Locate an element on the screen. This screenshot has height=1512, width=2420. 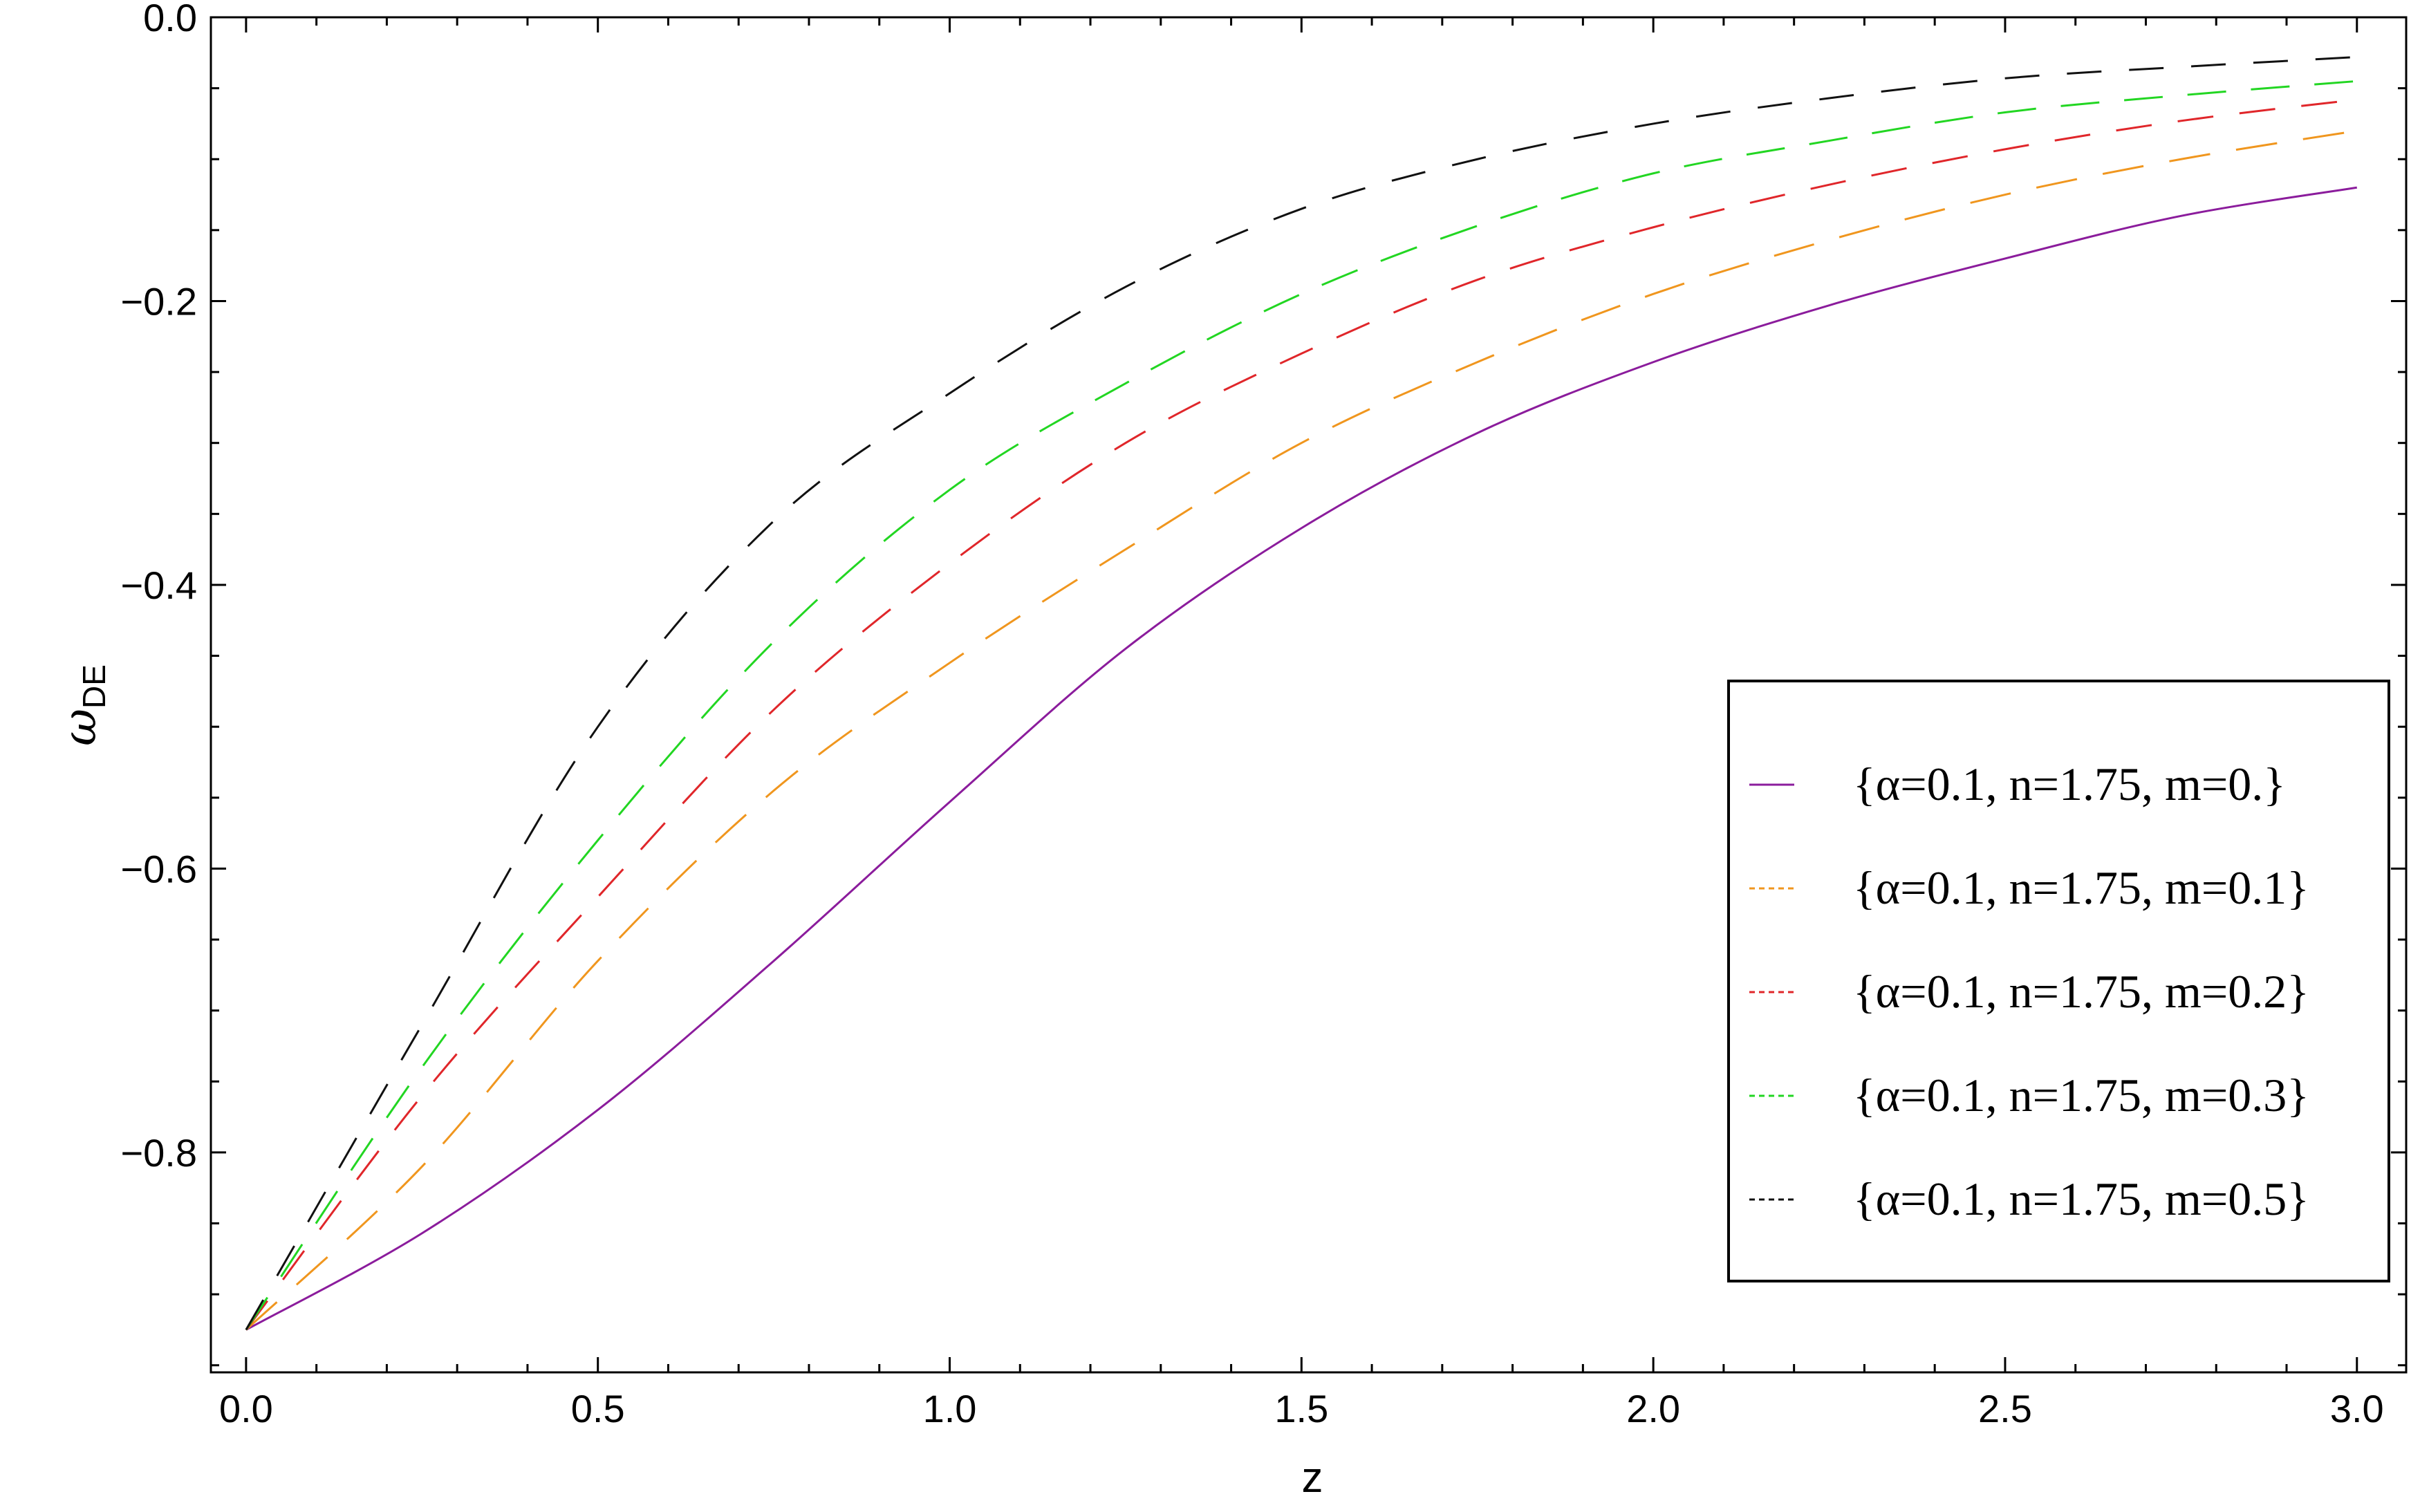
x-axis-title: z is located at coordinates (1312, 1478).